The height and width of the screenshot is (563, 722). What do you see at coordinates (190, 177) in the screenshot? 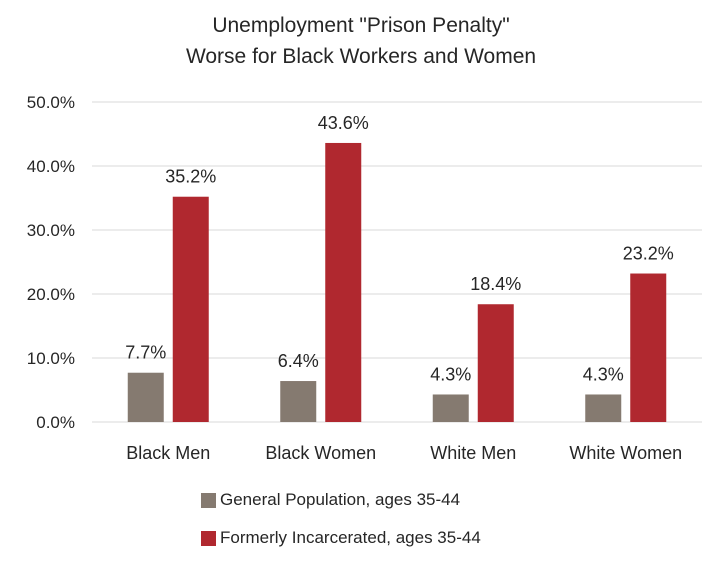
I see `data-label: 35.2%` at bounding box center [190, 177].